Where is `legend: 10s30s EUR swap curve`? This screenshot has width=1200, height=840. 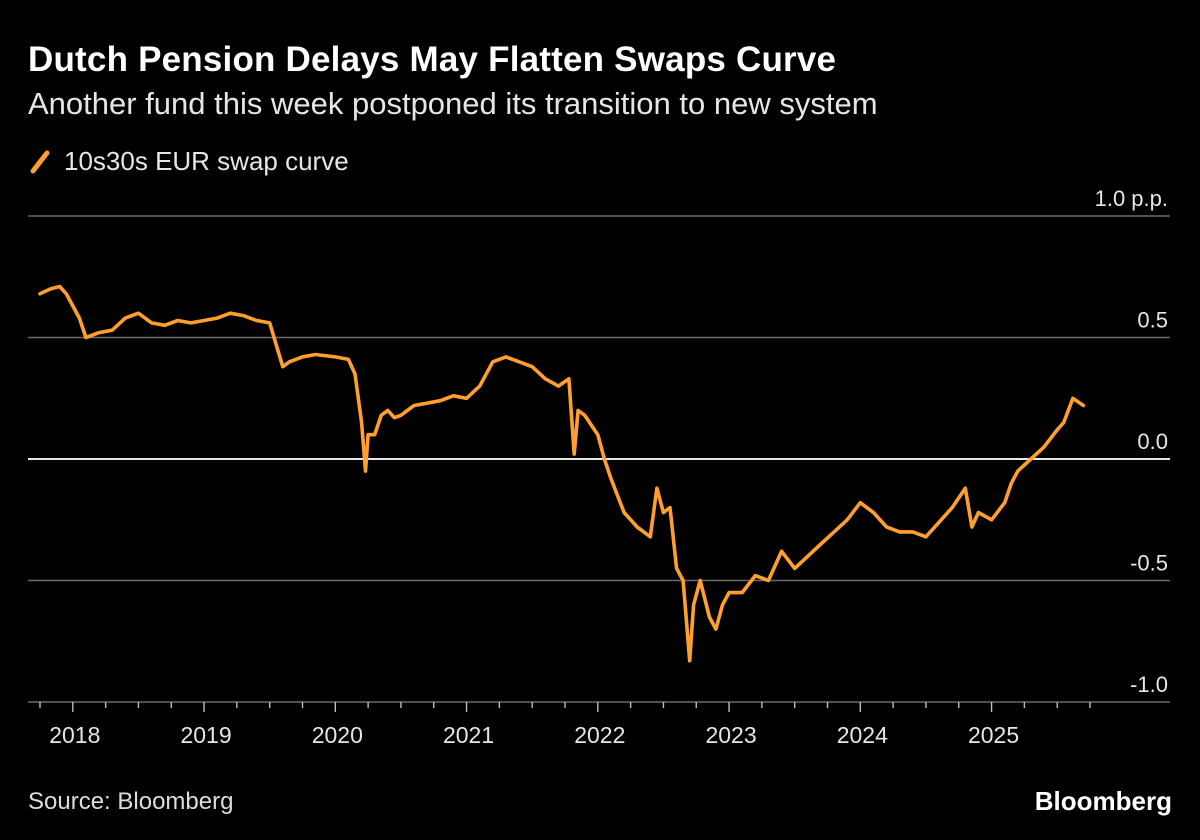 legend: 10s30s EUR swap curve is located at coordinates (189, 161).